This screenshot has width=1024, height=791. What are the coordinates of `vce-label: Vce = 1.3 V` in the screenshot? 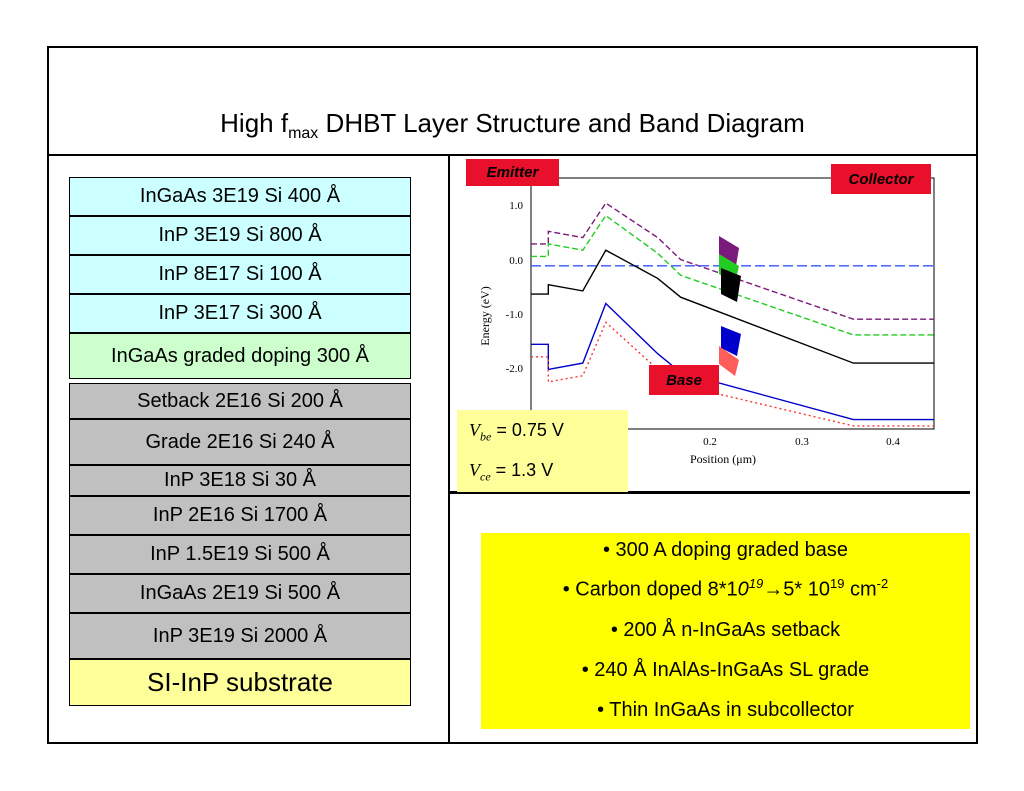 It's located at (511, 472).